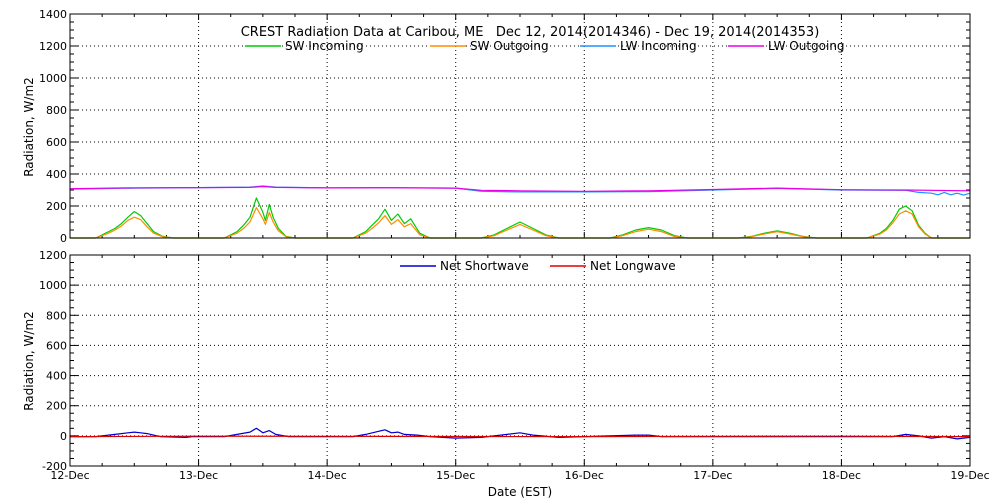 The width and height of the screenshot is (1000, 504). I want to click on x-tick-label: 14-Dec, so click(327, 475).